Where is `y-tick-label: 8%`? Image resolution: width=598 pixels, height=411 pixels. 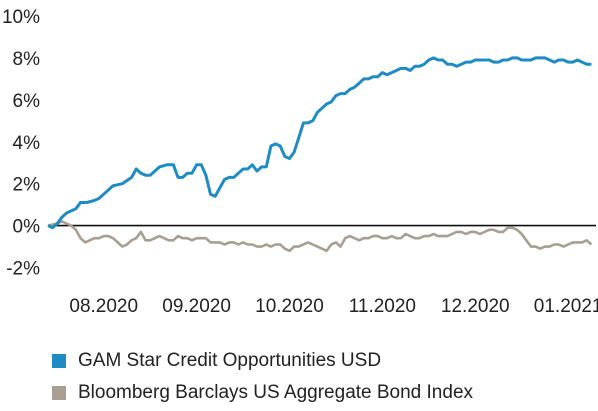
y-tick-label: 8% is located at coordinates (27, 59).